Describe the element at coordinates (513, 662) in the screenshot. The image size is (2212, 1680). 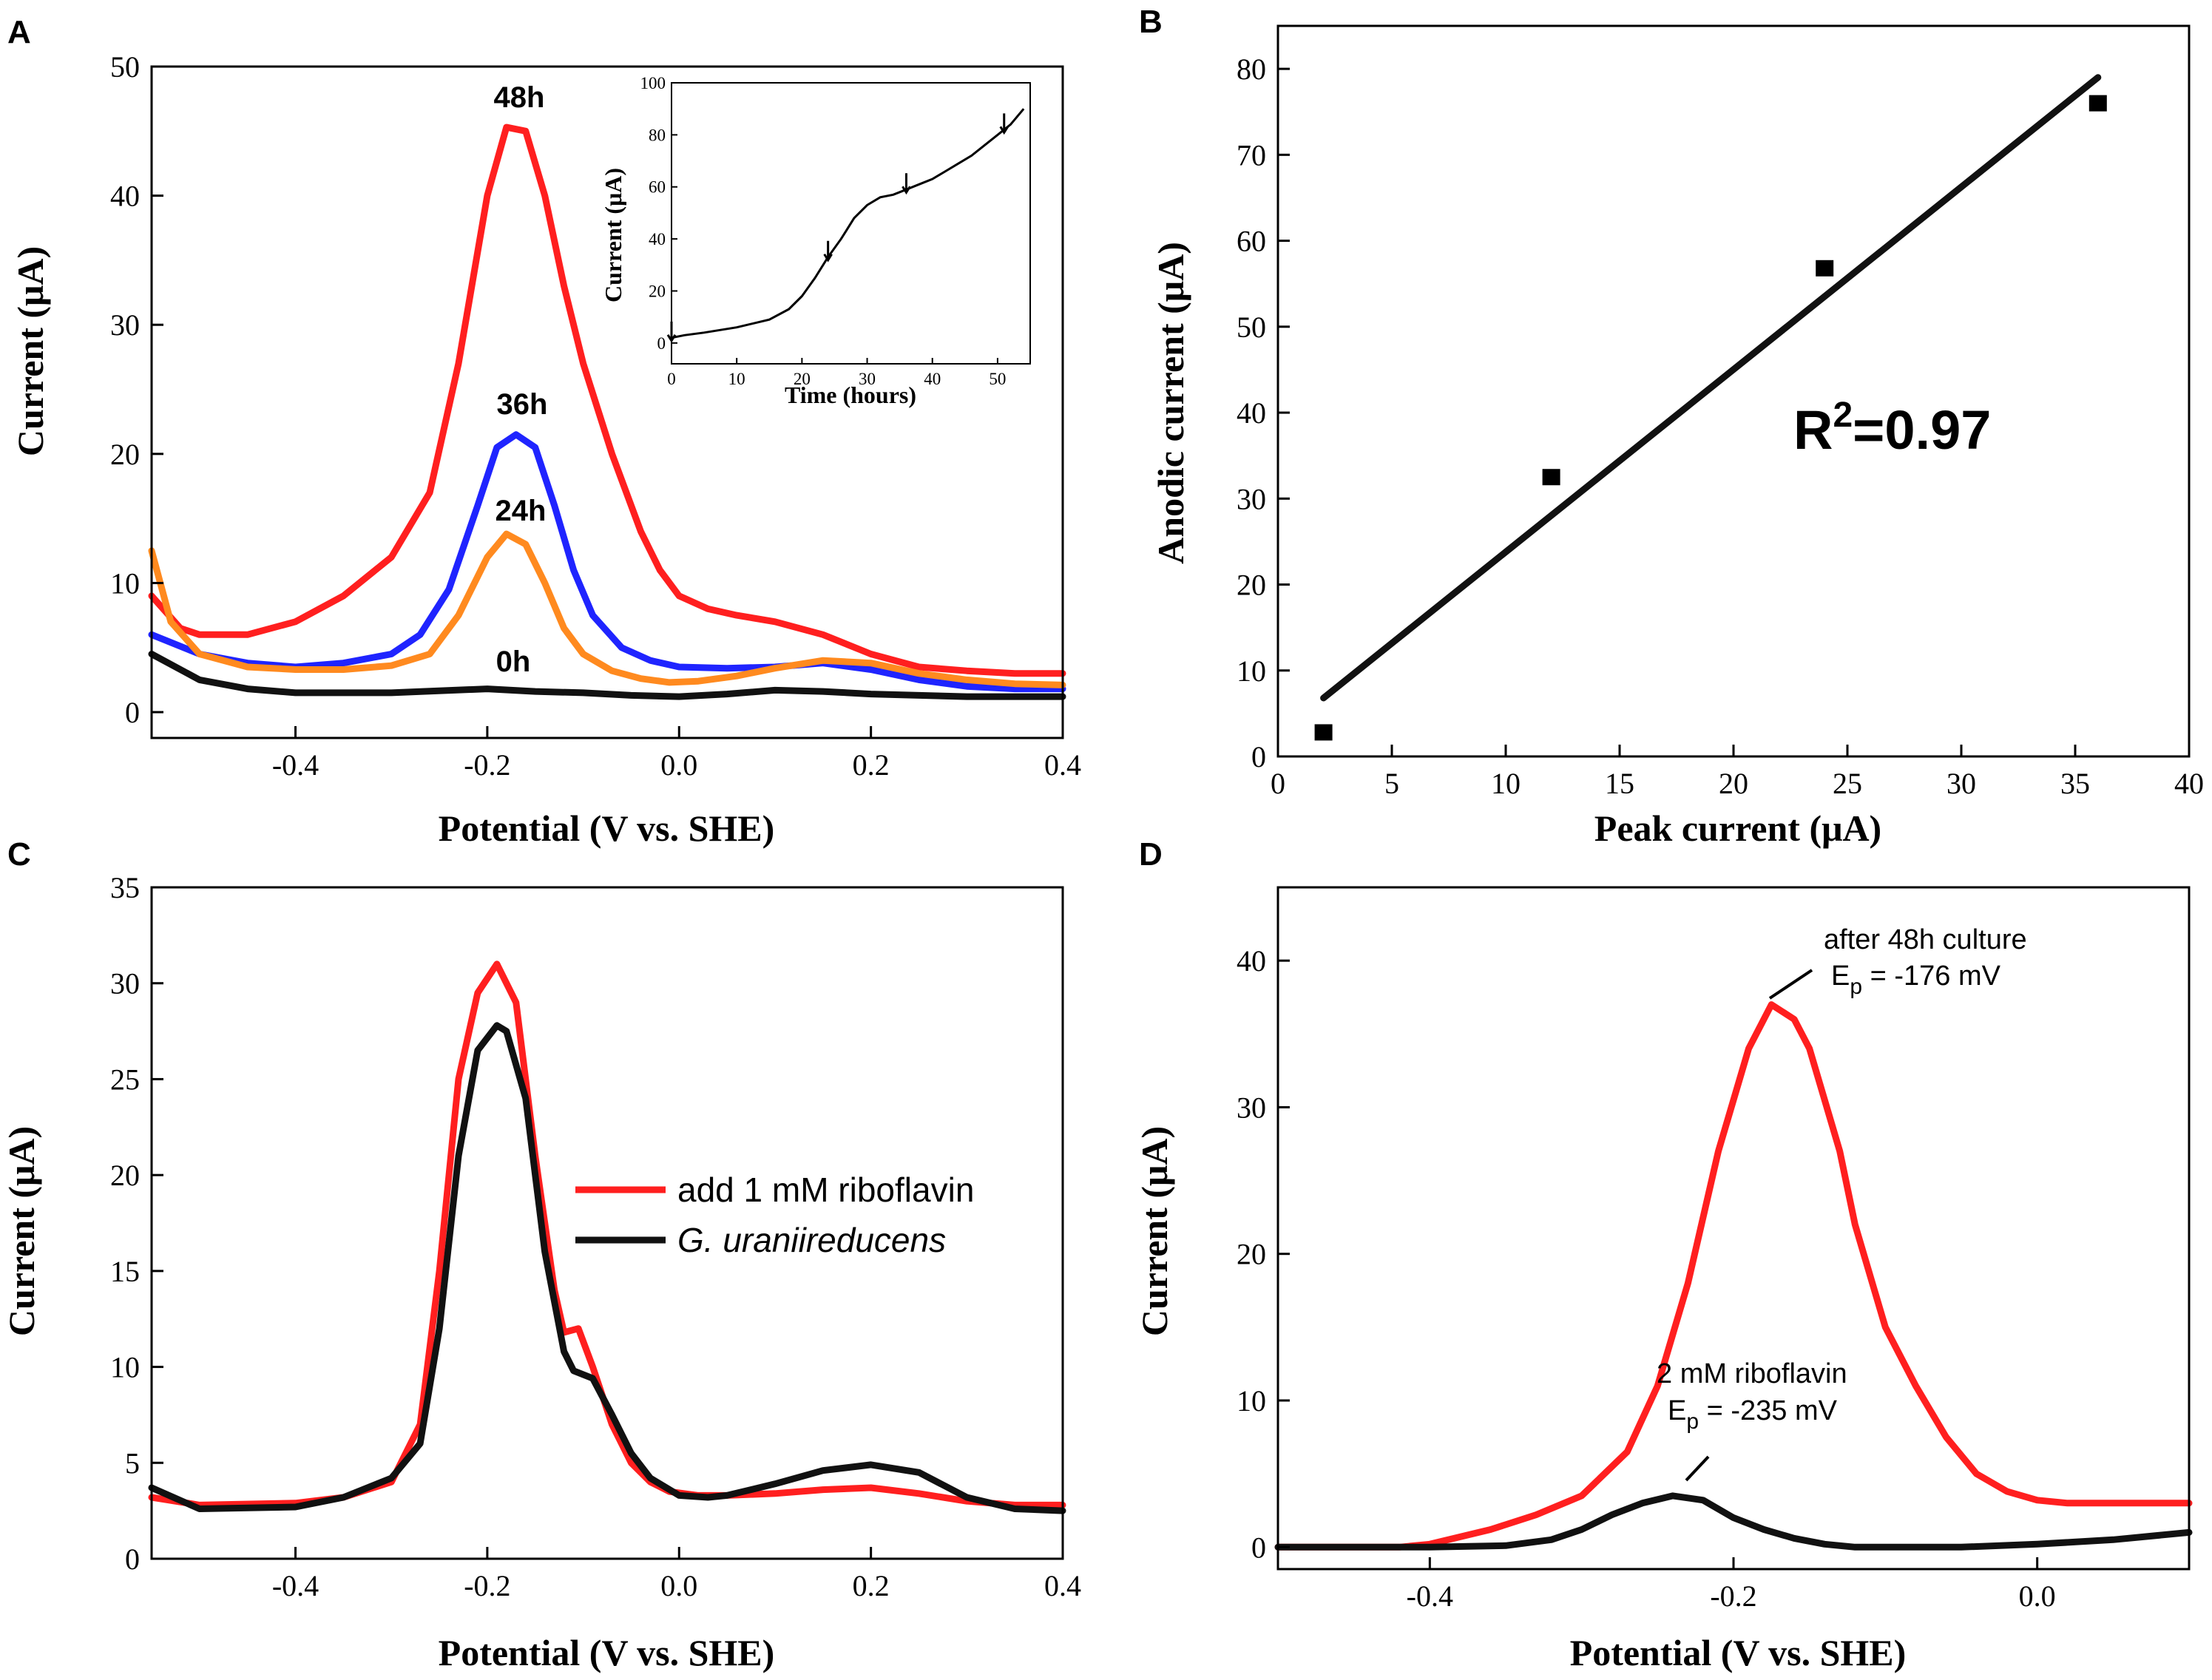
I see `label-0h: 0h` at that location.